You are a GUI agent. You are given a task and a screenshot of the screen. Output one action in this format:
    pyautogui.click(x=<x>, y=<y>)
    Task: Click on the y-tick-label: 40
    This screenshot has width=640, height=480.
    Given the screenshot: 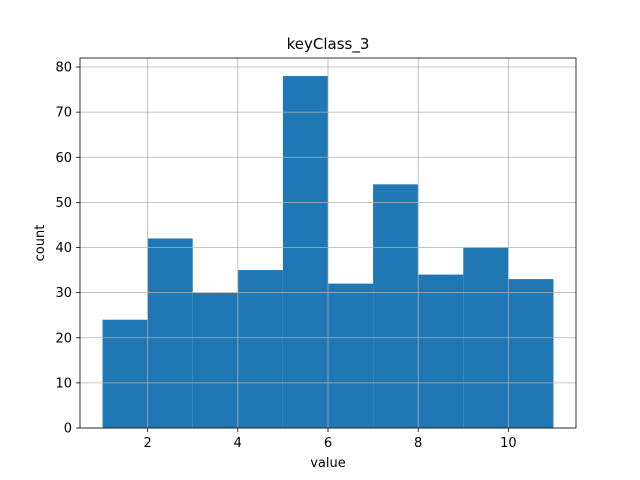 What is the action you would take?
    pyautogui.click(x=63, y=248)
    